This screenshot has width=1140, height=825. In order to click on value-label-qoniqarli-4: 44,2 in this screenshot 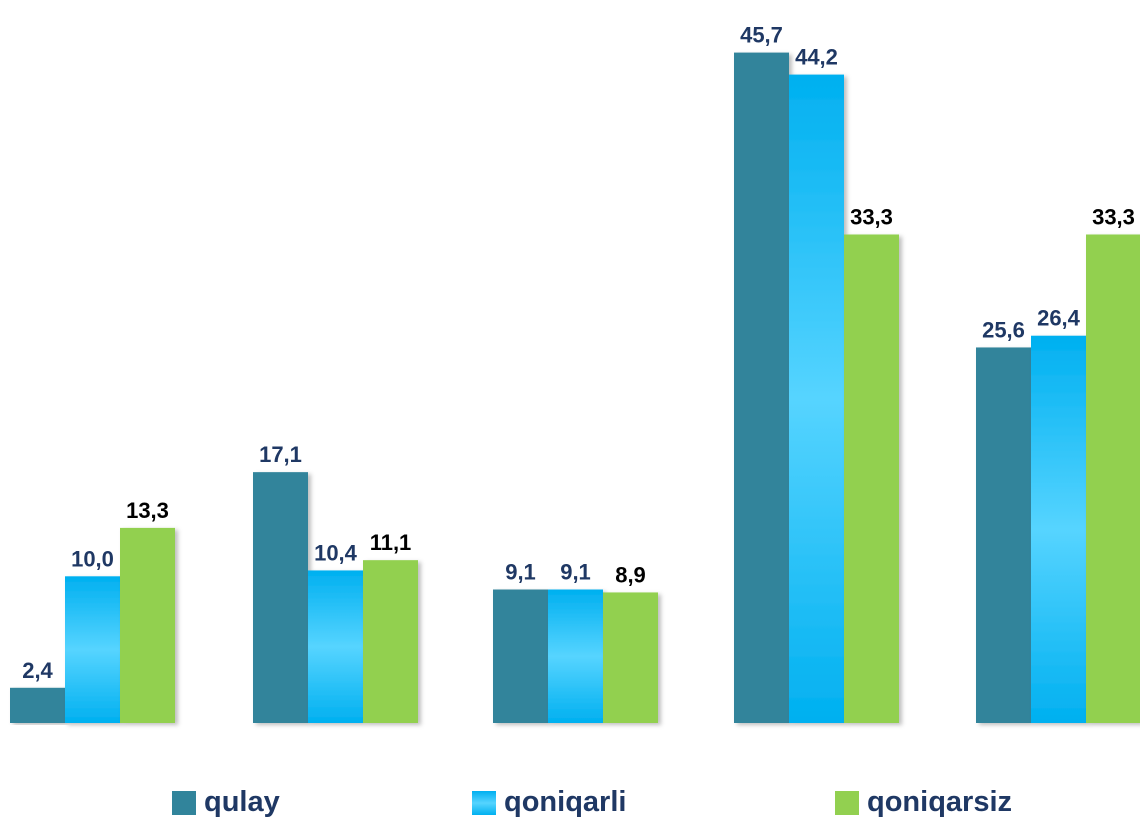, I will do `click(816, 57)`.